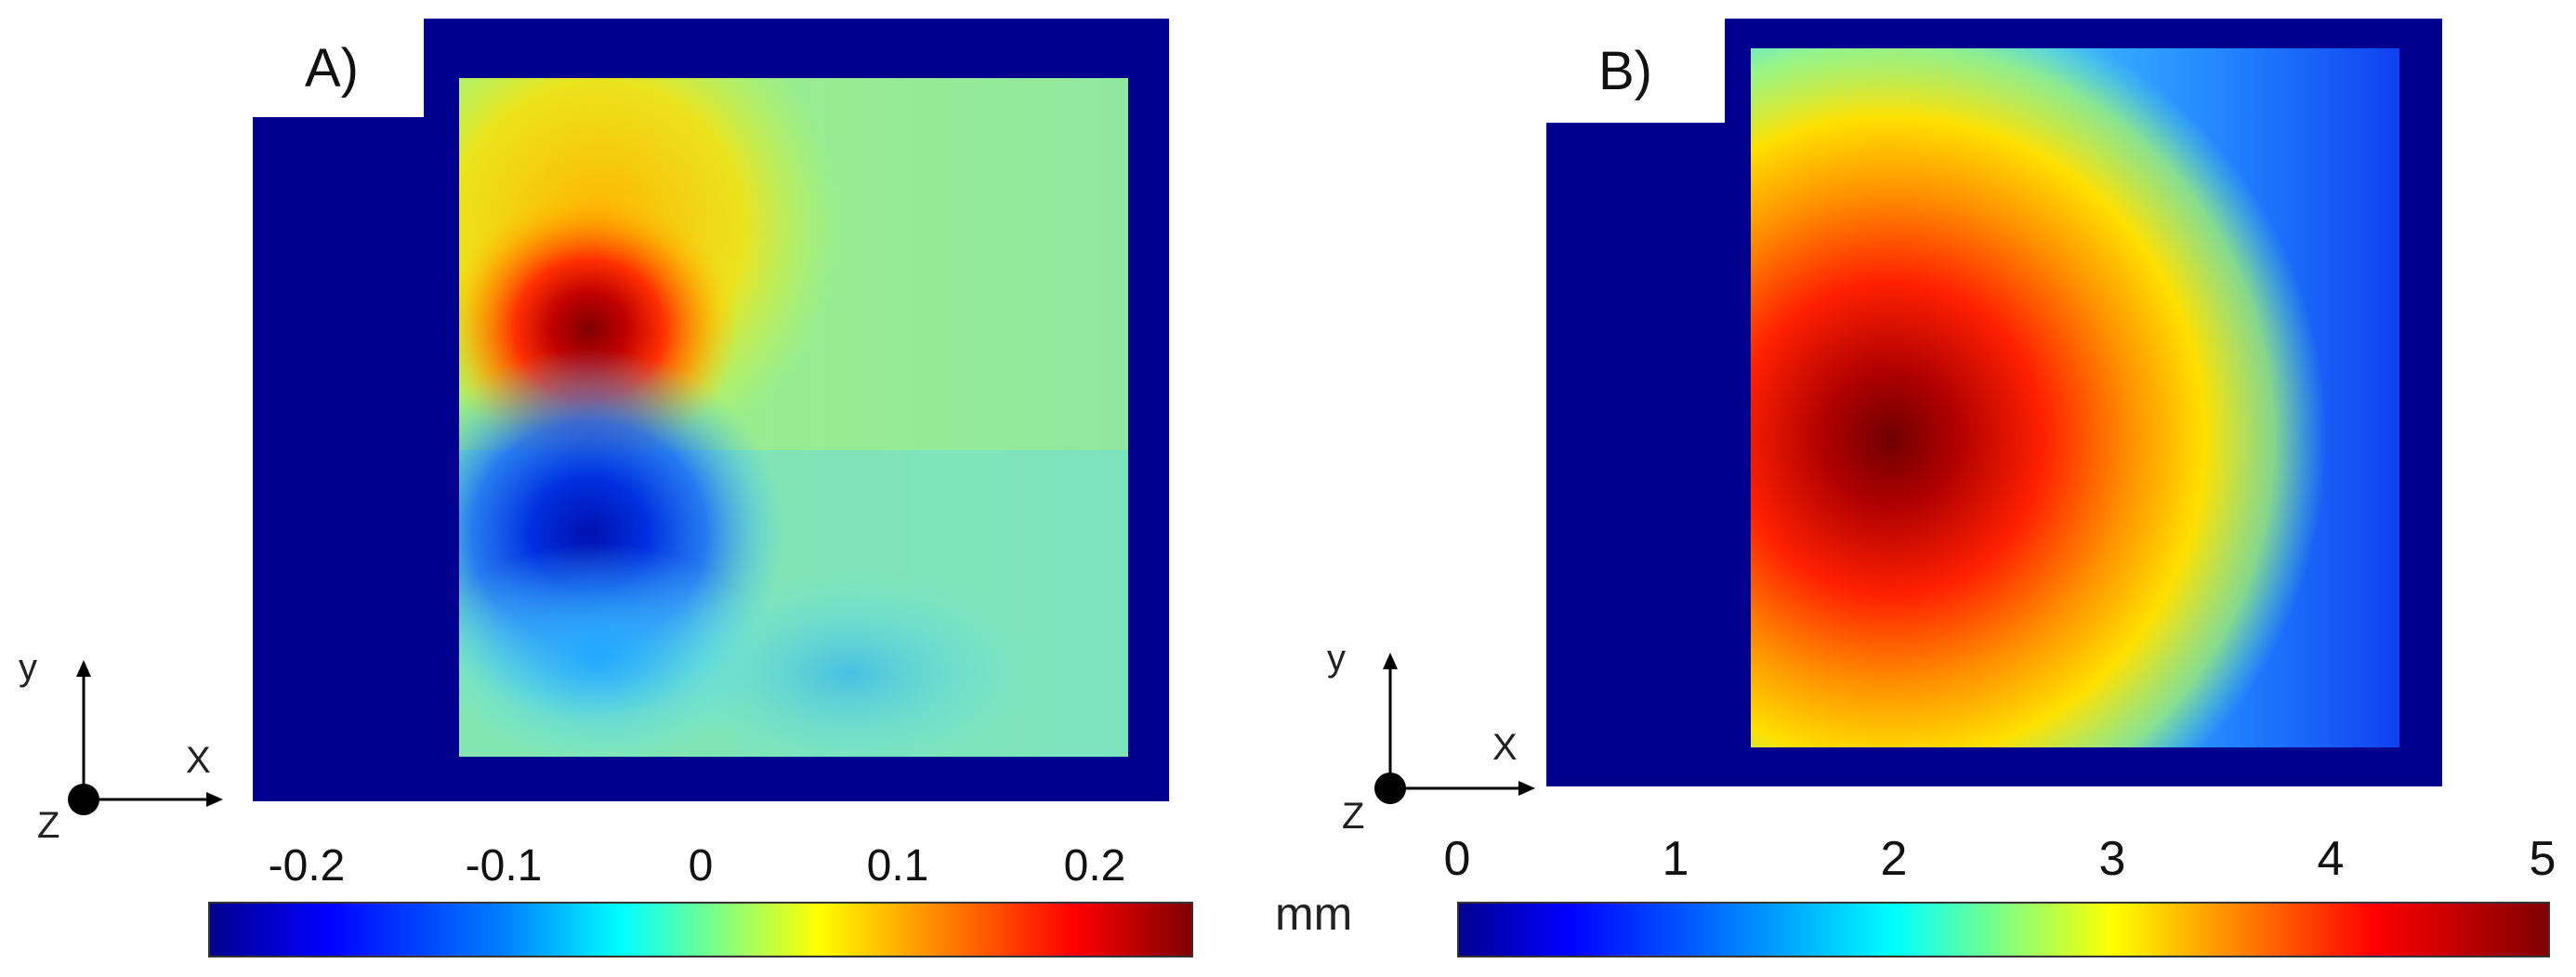  What do you see at coordinates (1094, 866) in the screenshot?
I see `colorbar-a-tick: 0.2` at bounding box center [1094, 866].